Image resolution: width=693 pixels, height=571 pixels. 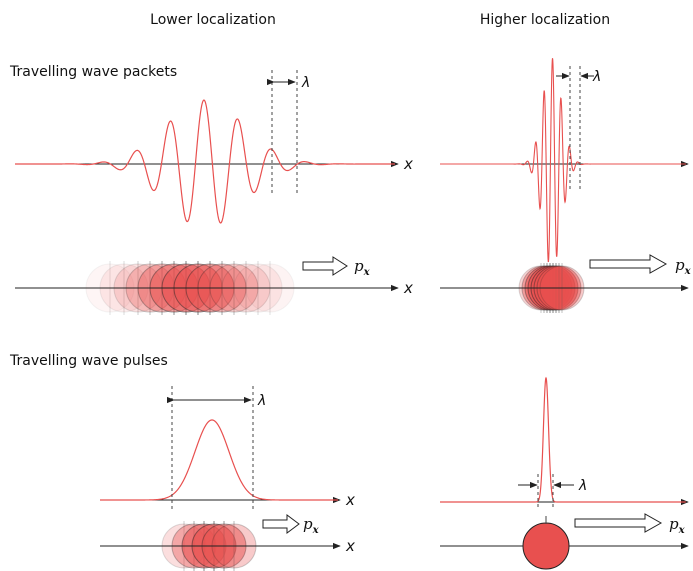 What do you see at coordinates (213, 20) in the screenshot?
I see `header-lower-localization: Lower localization` at bounding box center [213, 20].